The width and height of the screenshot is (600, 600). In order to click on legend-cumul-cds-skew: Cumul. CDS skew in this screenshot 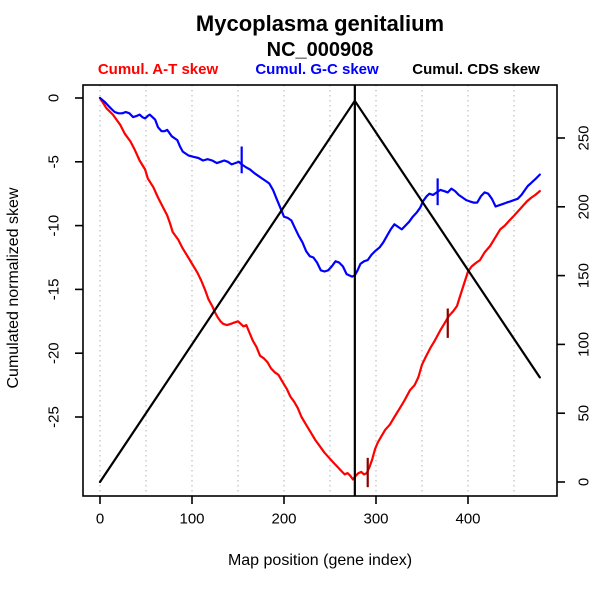, I will do `click(476, 69)`.